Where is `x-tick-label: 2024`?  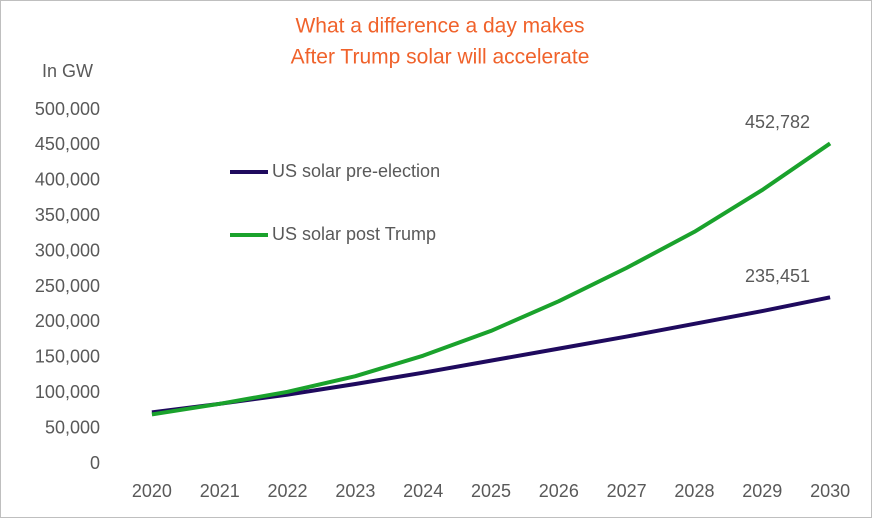
x-tick-label: 2024 is located at coordinates (423, 491).